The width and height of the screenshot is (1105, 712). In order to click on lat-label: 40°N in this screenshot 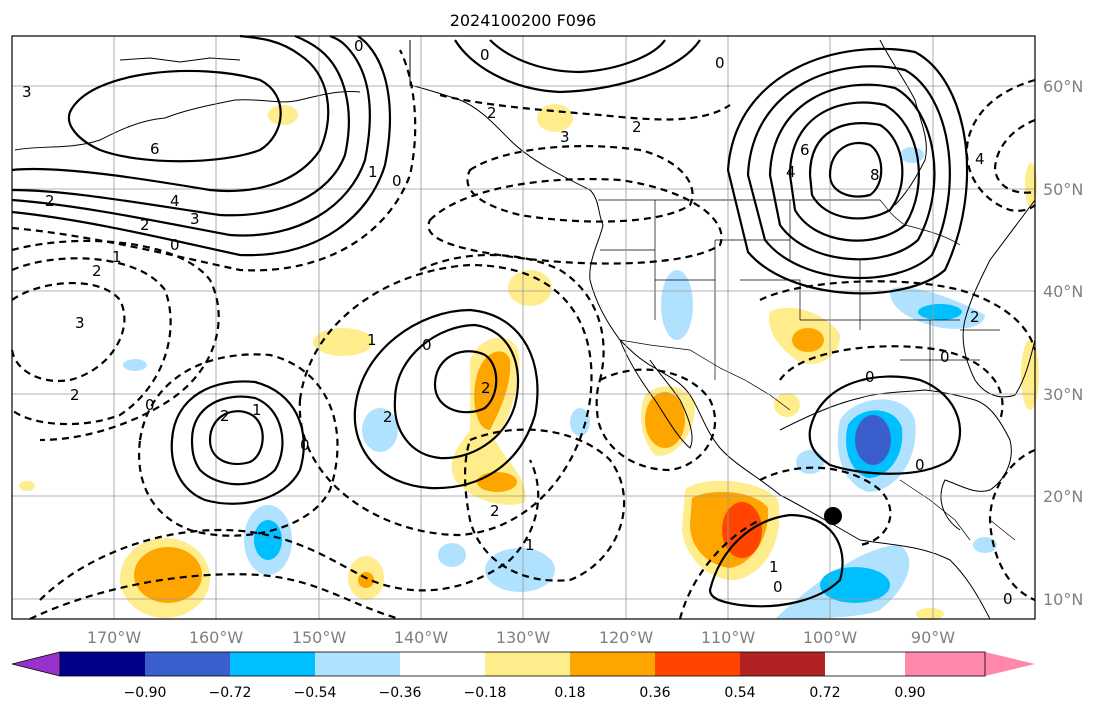, I will do `click(1063, 291)`.